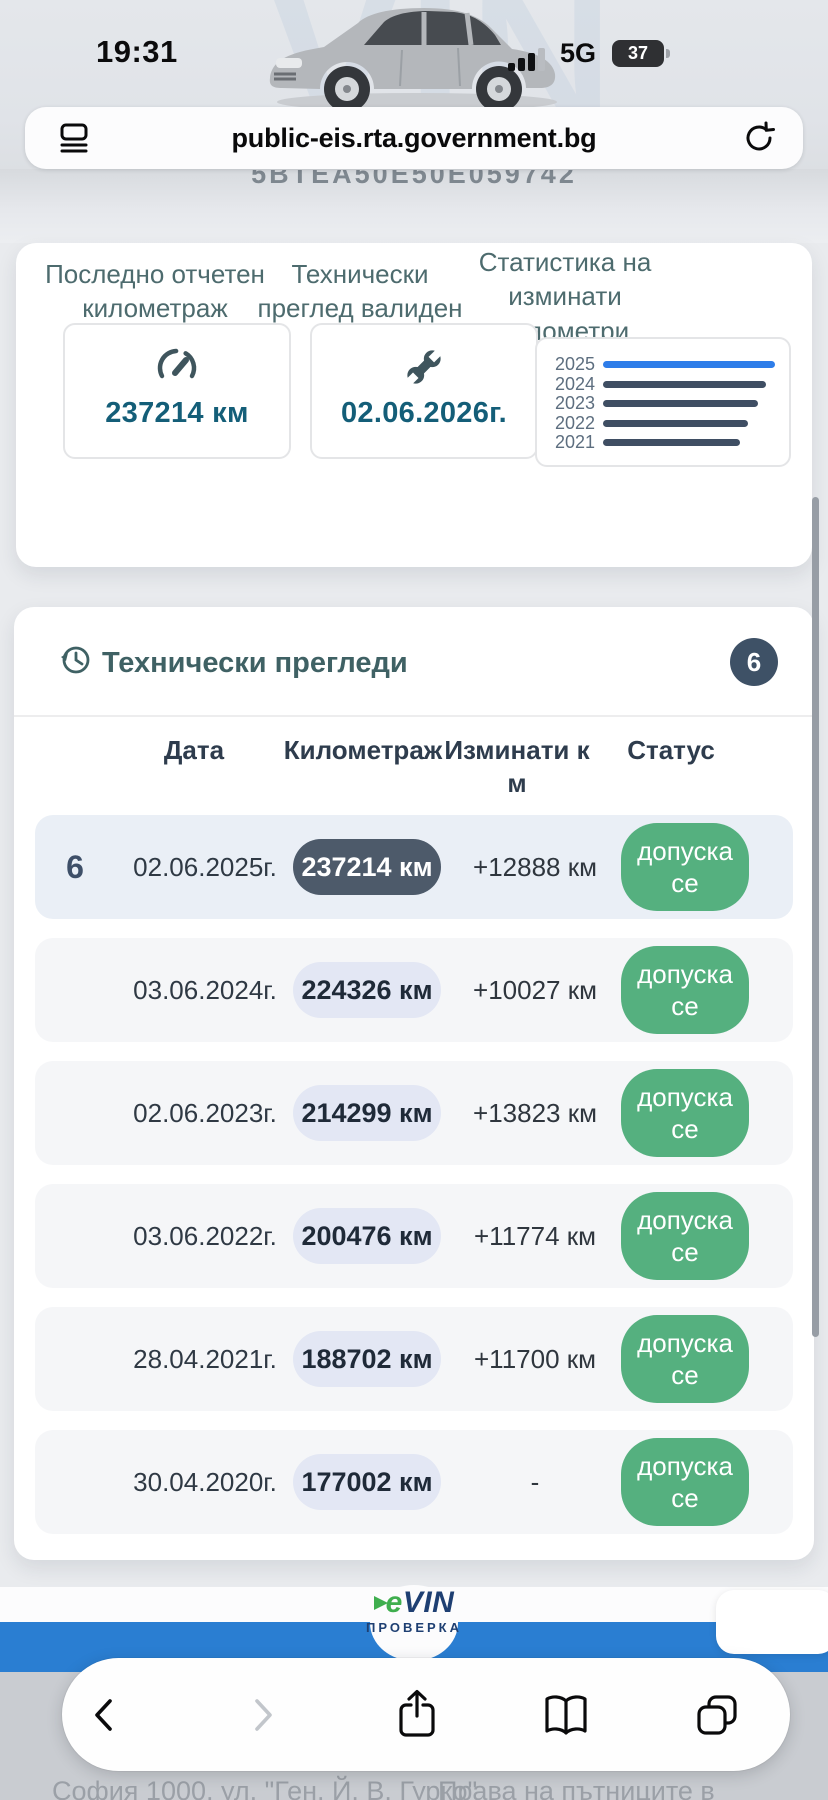 This screenshot has height=1800, width=828. I want to click on row-delta: +12888 км, so click(535, 866).